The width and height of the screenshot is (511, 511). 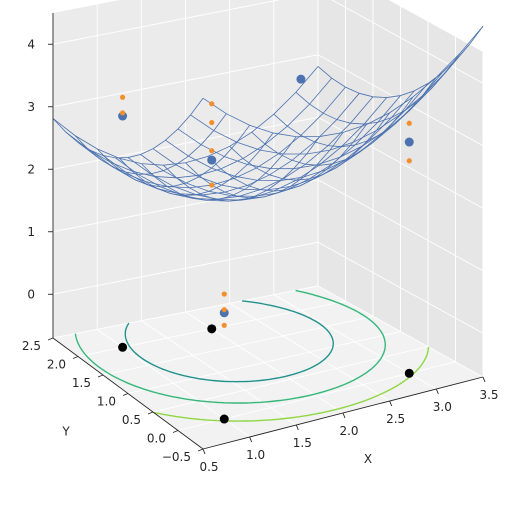 What do you see at coordinates (31, 107) in the screenshot?
I see `z-tick-label: 3` at bounding box center [31, 107].